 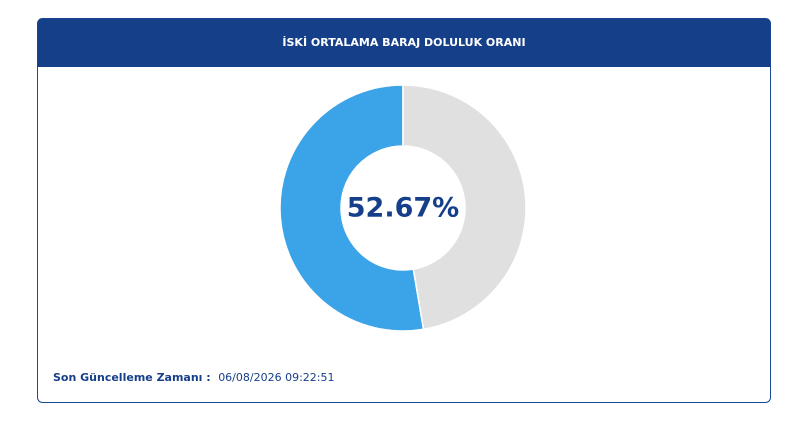 I want to click on card-header, so click(x=404, y=42).